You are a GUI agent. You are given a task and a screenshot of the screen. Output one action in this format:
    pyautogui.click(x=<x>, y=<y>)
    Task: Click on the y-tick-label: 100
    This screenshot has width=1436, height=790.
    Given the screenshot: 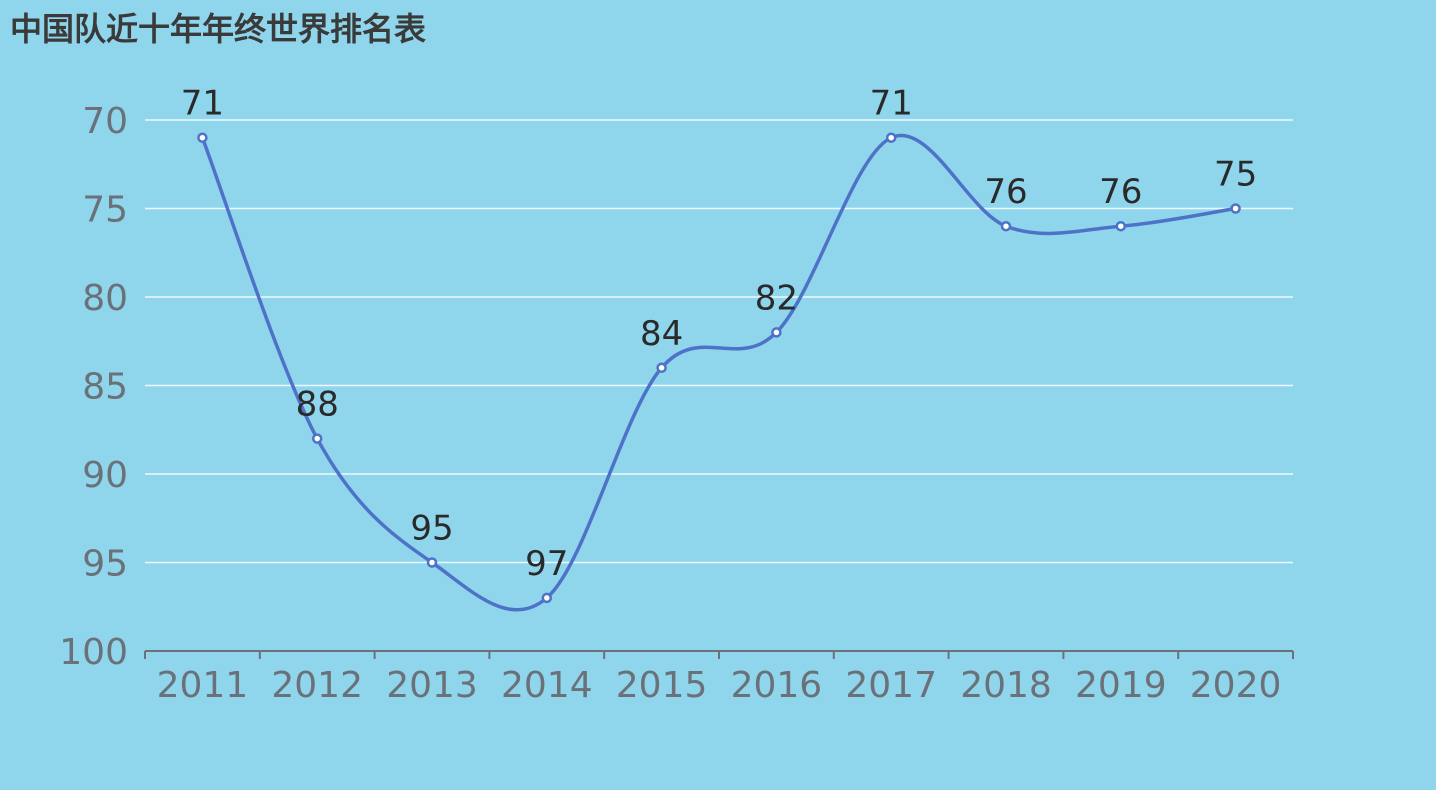 What is the action you would take?
    pyautogui.click(x=93, y=652)
    